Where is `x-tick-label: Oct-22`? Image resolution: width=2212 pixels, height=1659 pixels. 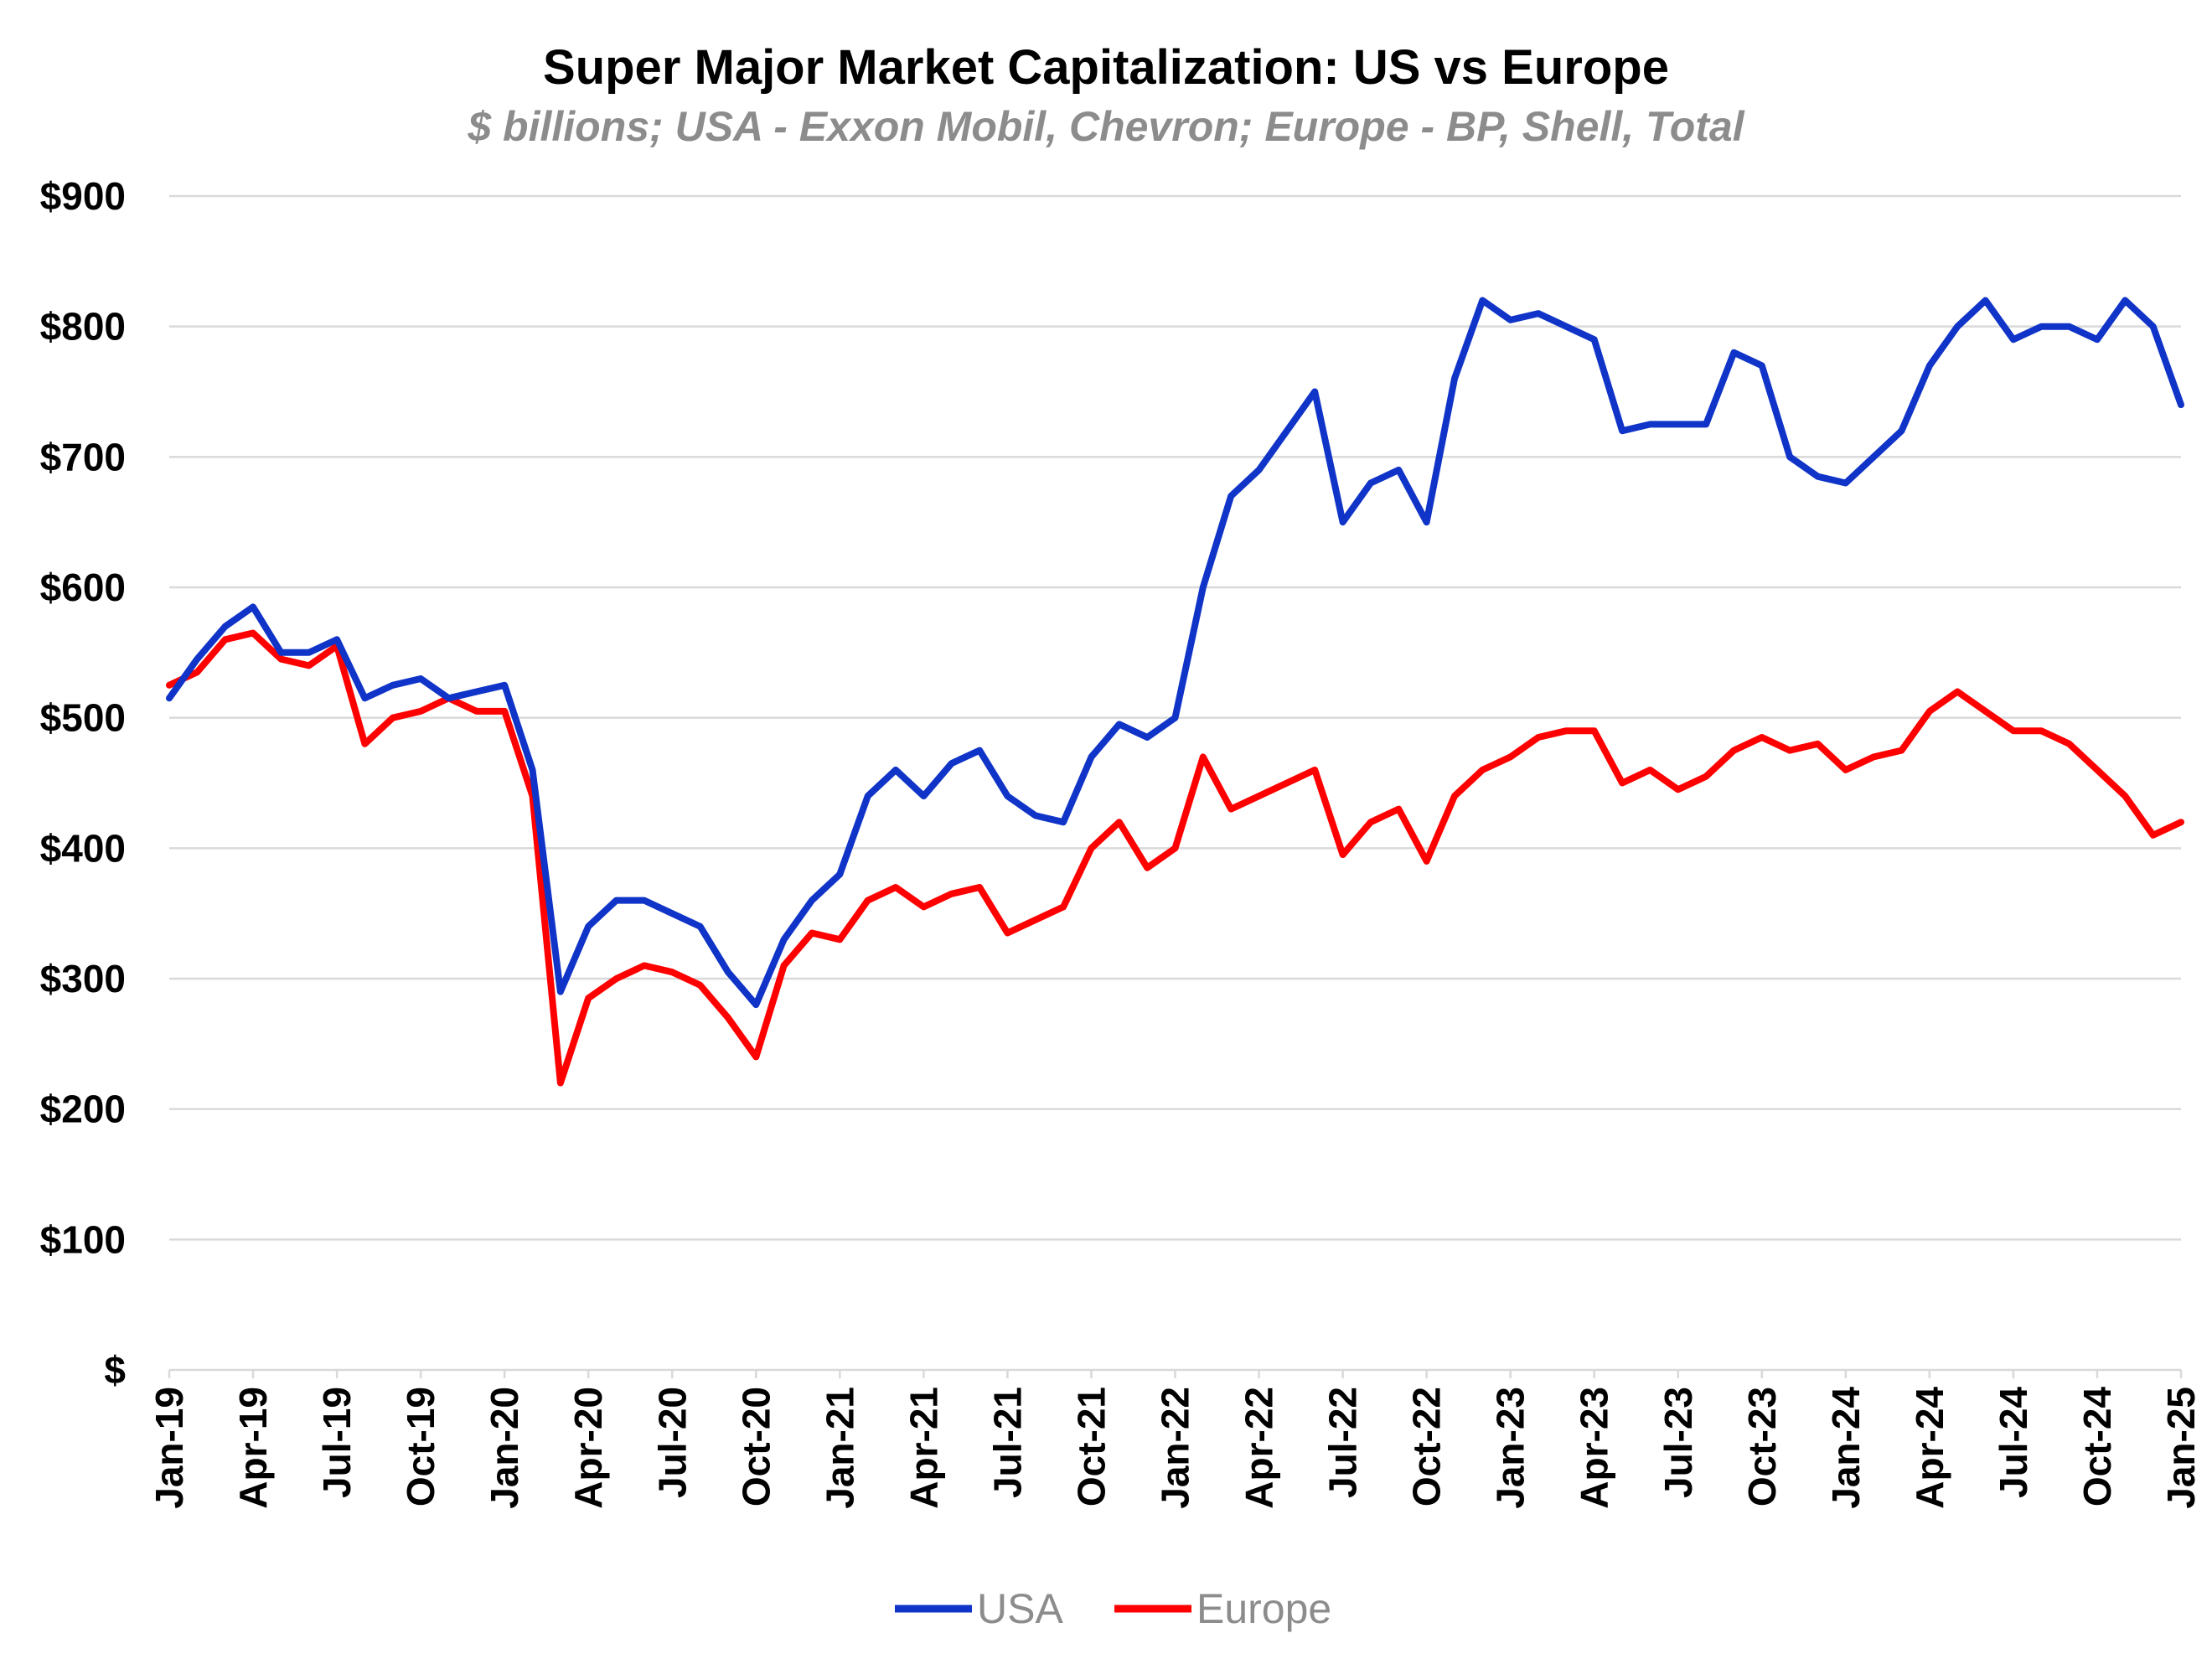 x-tick-label: Oct-22 is located at coordinates (1427, 1447).